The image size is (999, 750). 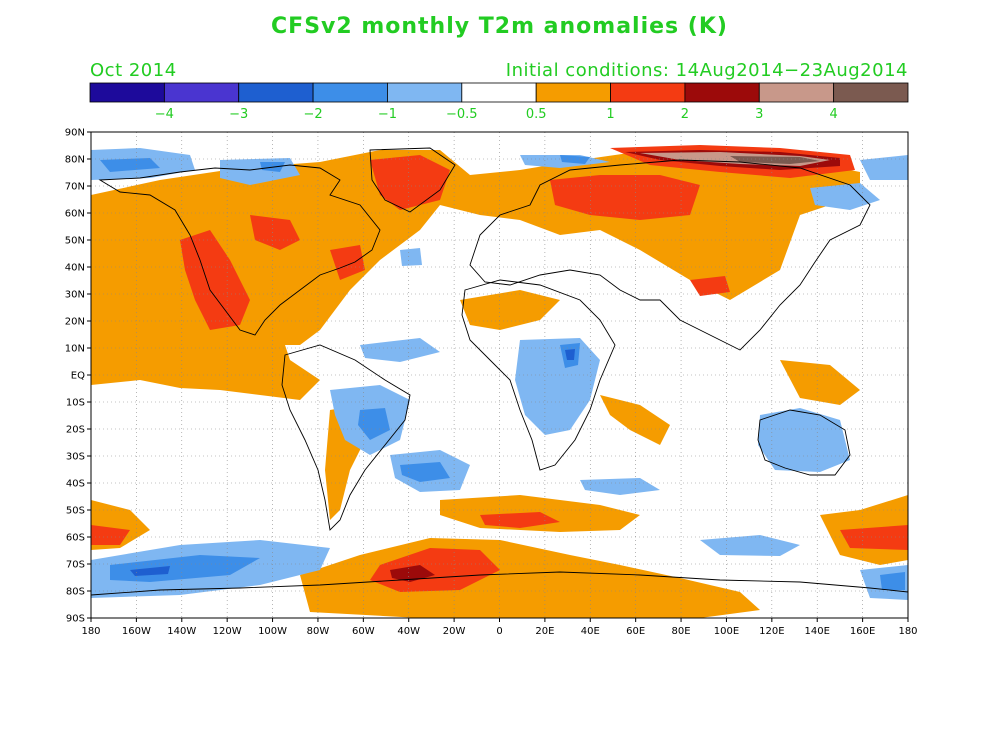 I want to click on colorbar-label: −4, so click(x=164, y=114).